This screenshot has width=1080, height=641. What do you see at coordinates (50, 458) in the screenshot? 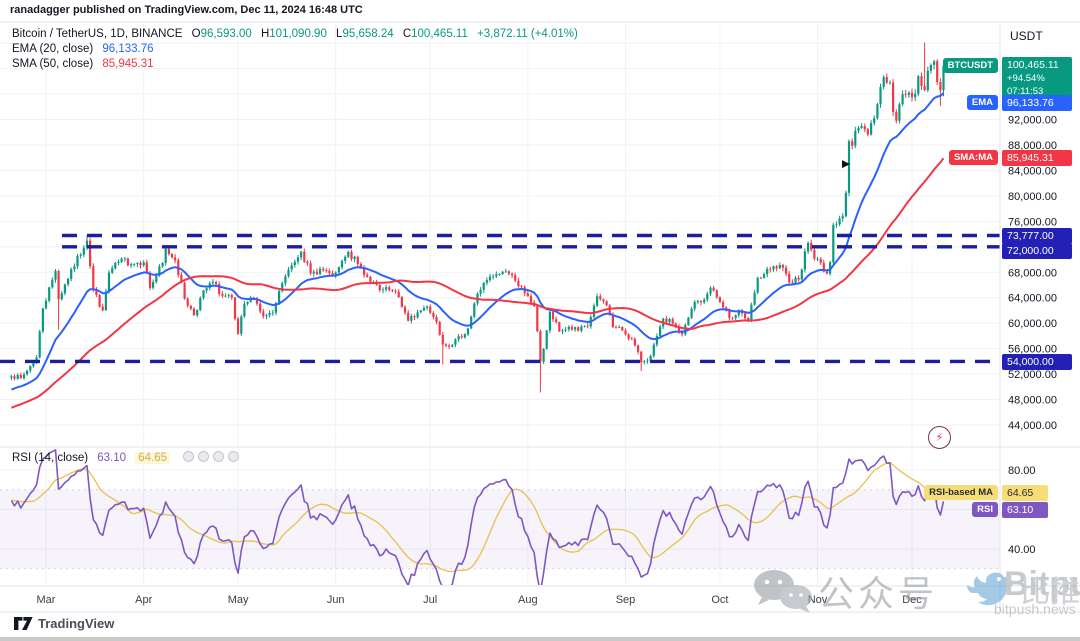
I see `rsi-label: RSI (14, close)` at bounding box center [50, 458].